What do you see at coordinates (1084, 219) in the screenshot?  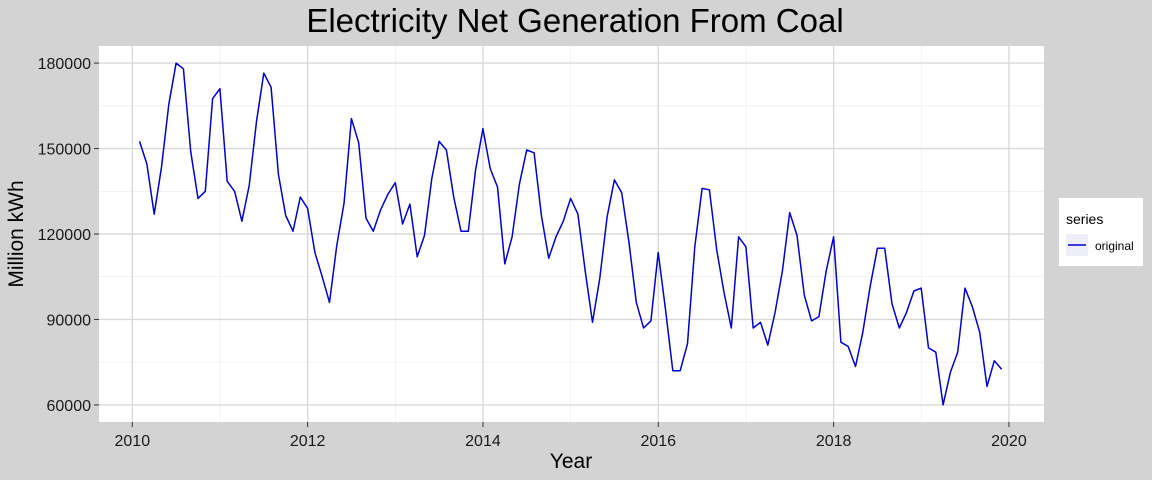 I see `legend-title: series` at bounding box center [1084, 219].